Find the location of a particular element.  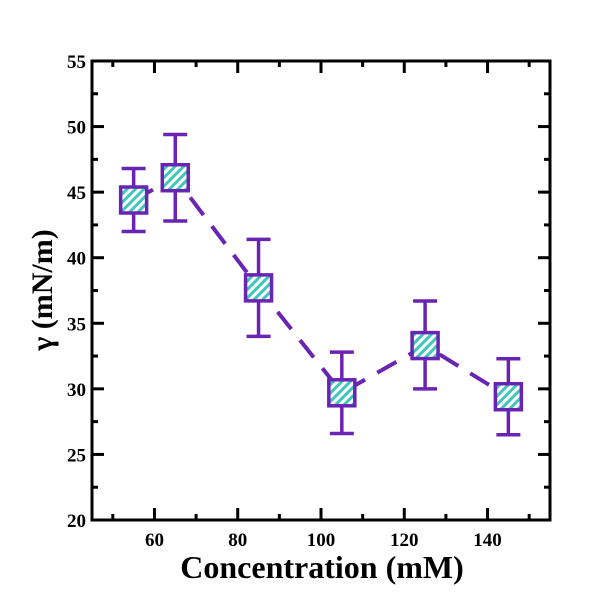

y-tick-label: 25 is located at coordinates (76, 455).